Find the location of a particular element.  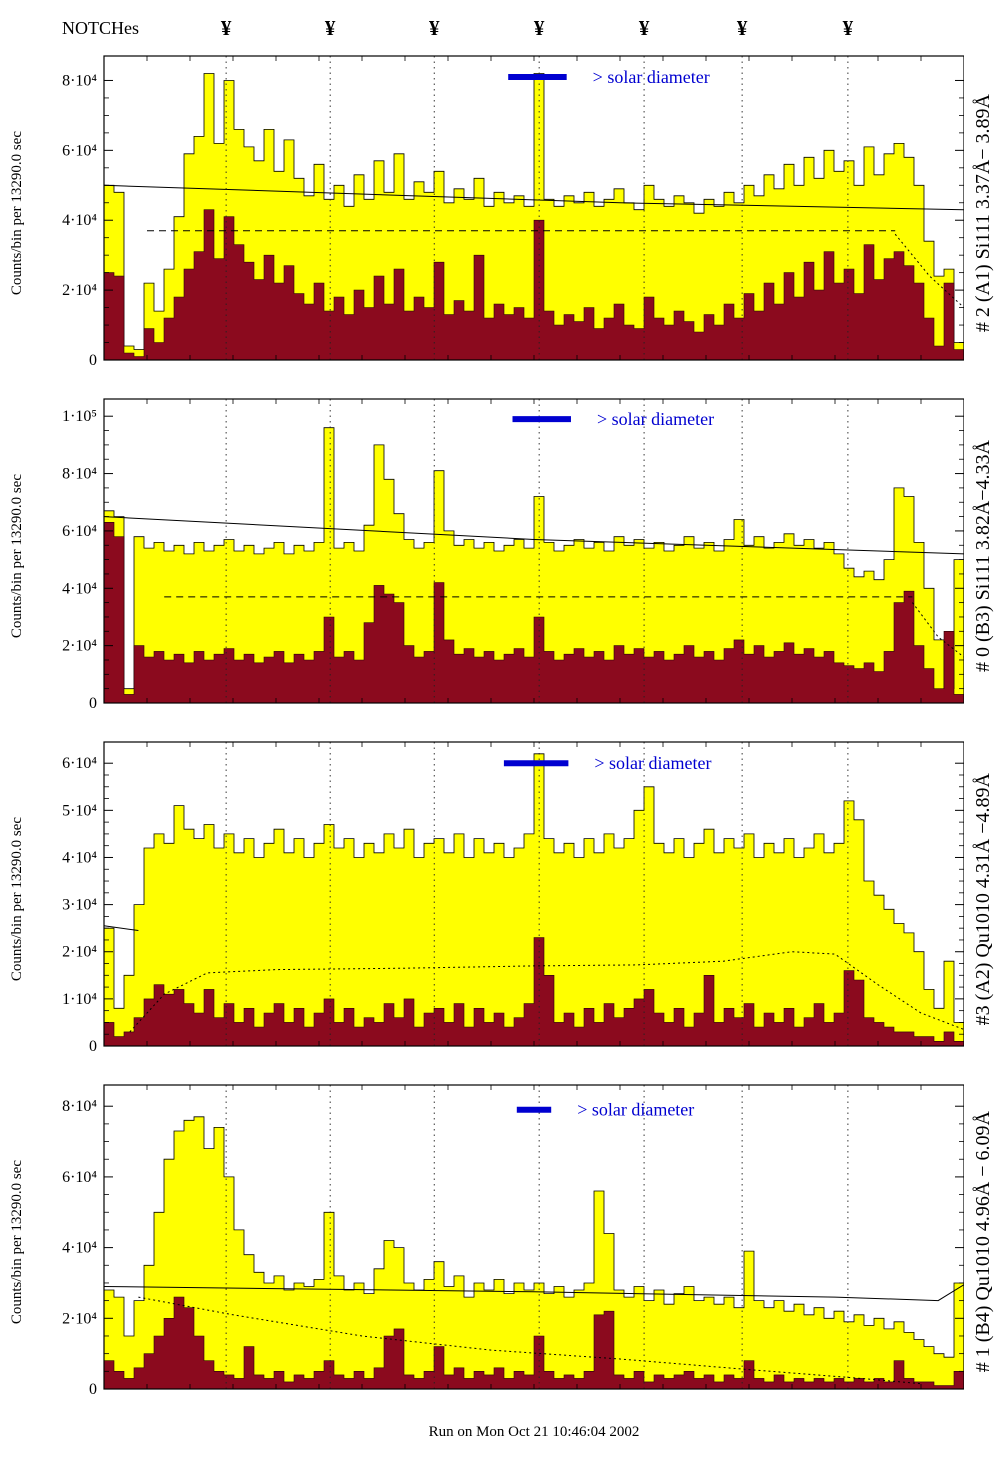

right-label-column: #3 (A2) Qu1010 4.31Å −4.89Å is located at coordinates (983, 899).